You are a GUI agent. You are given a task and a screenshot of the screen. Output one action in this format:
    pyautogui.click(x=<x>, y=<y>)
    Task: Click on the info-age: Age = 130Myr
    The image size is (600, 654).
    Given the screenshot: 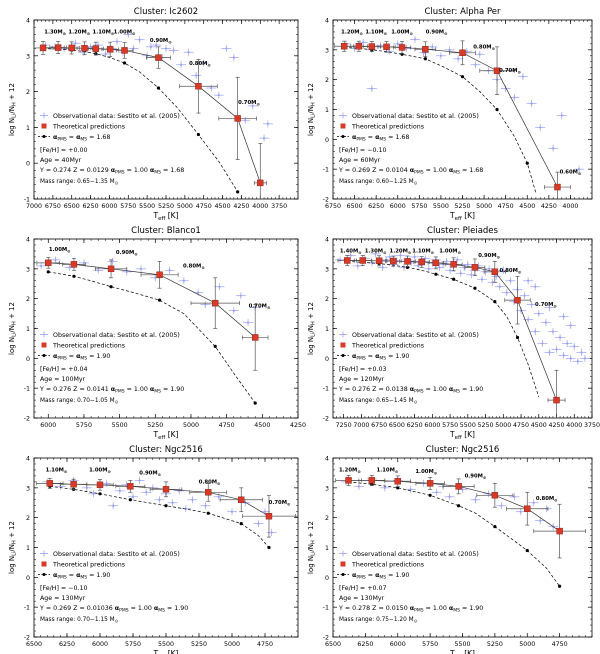 What is the action you would take?
    pyautogui.click(x=63, y=598)
    